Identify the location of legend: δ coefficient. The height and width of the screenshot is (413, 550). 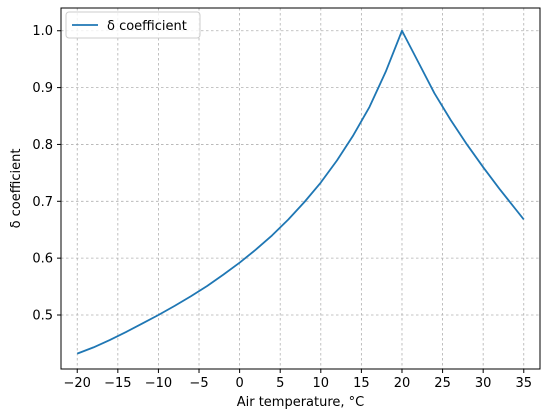
(133, 25).